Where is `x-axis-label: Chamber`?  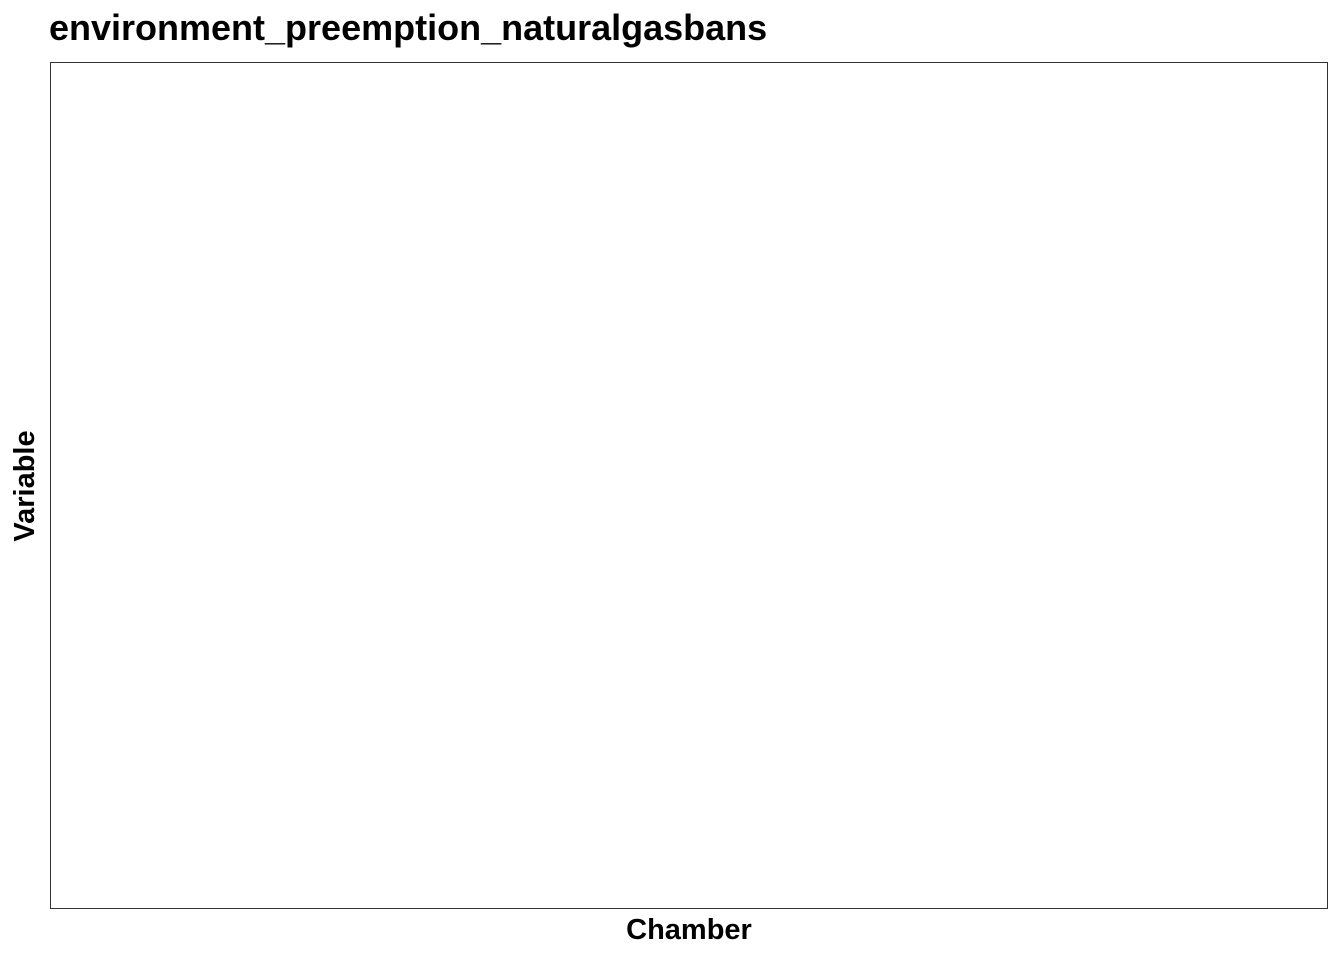
x-axis-label: Chamber is located at coordinates (689, 930).